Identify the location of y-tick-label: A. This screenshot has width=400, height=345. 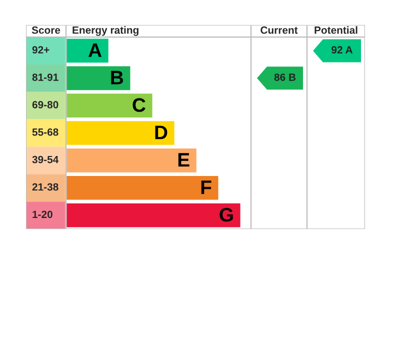
(95, 50).